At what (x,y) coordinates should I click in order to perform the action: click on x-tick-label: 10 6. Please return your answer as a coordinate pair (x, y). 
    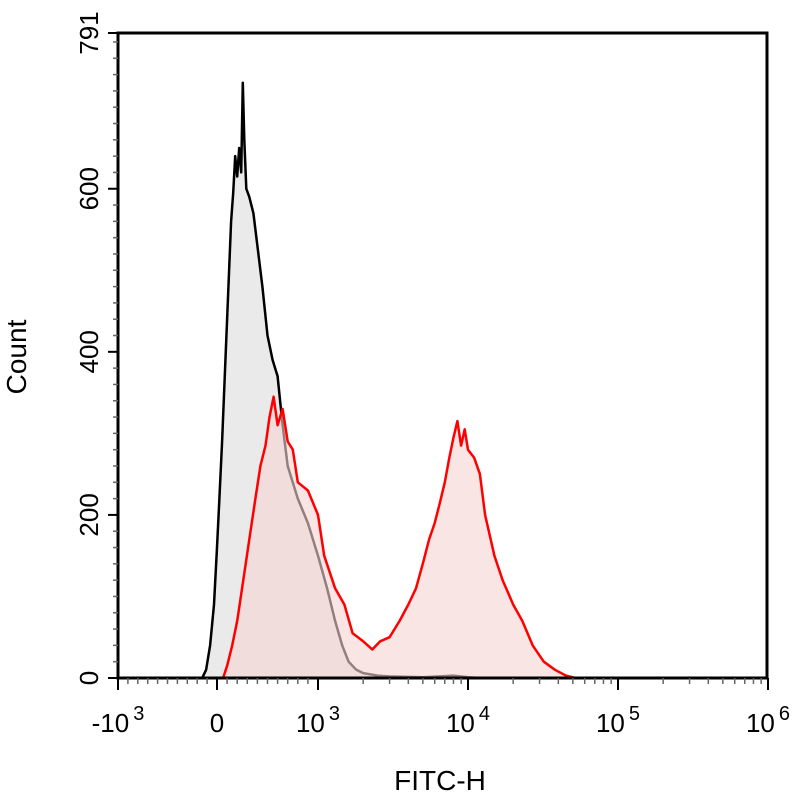
    Looking at the image, I should click on (768, 720).